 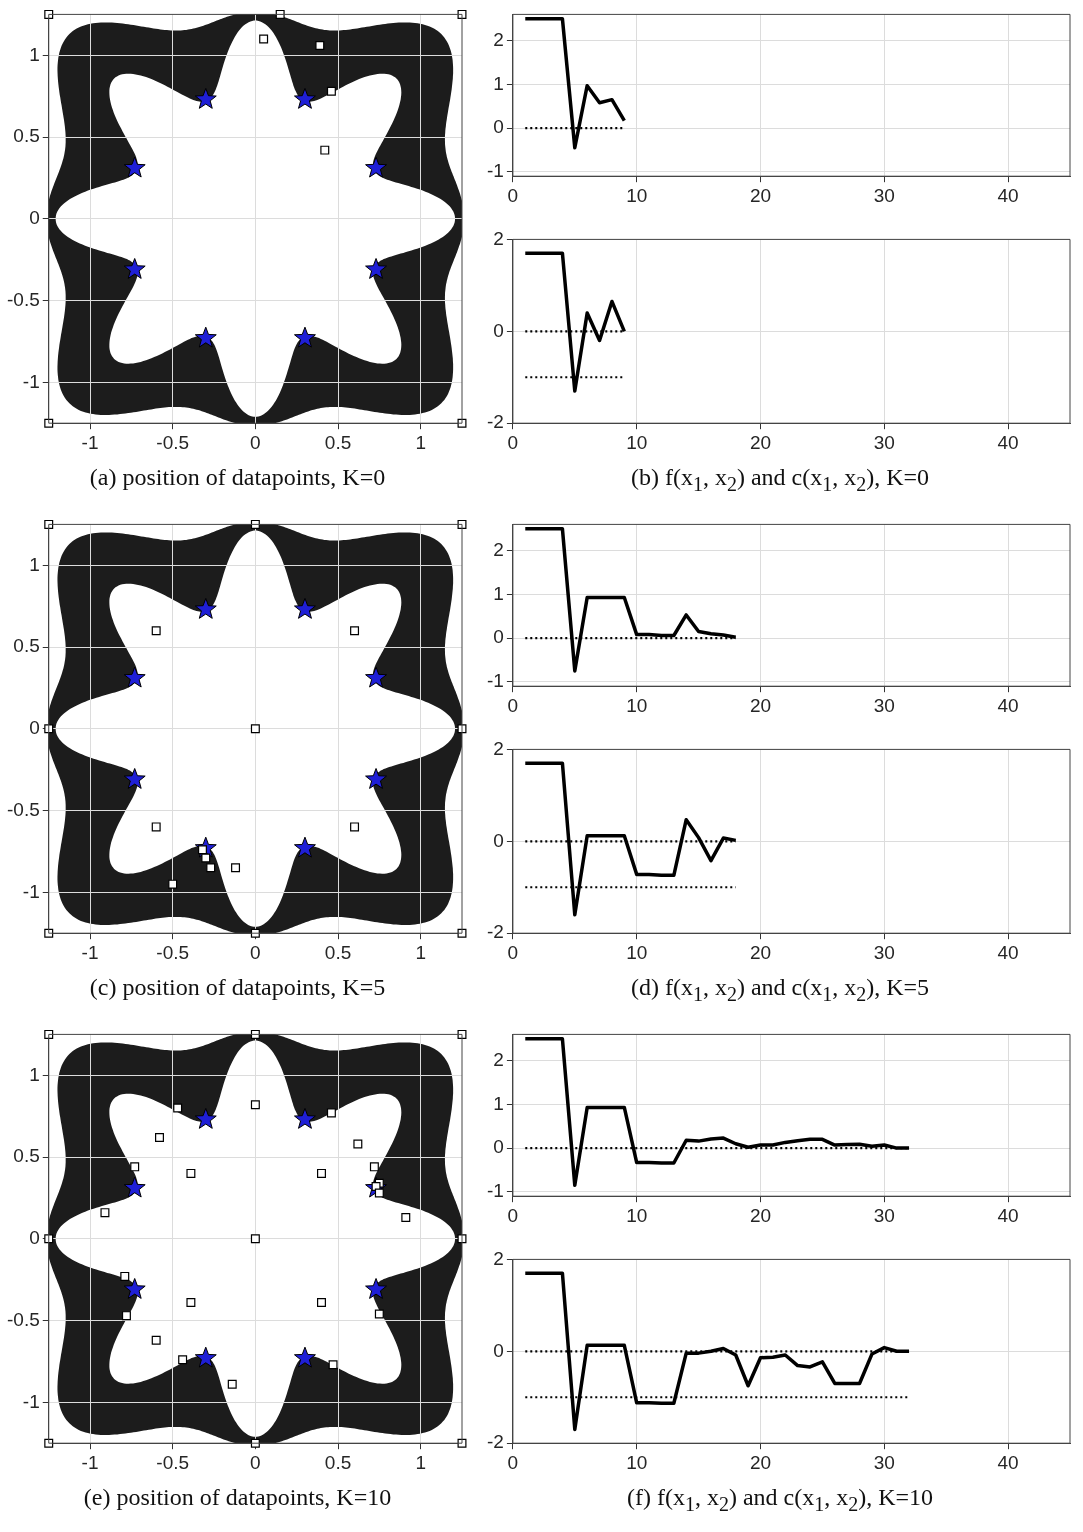 I want to click on text: (c) position of datapoints, K=5, so click(x=237, y=987).